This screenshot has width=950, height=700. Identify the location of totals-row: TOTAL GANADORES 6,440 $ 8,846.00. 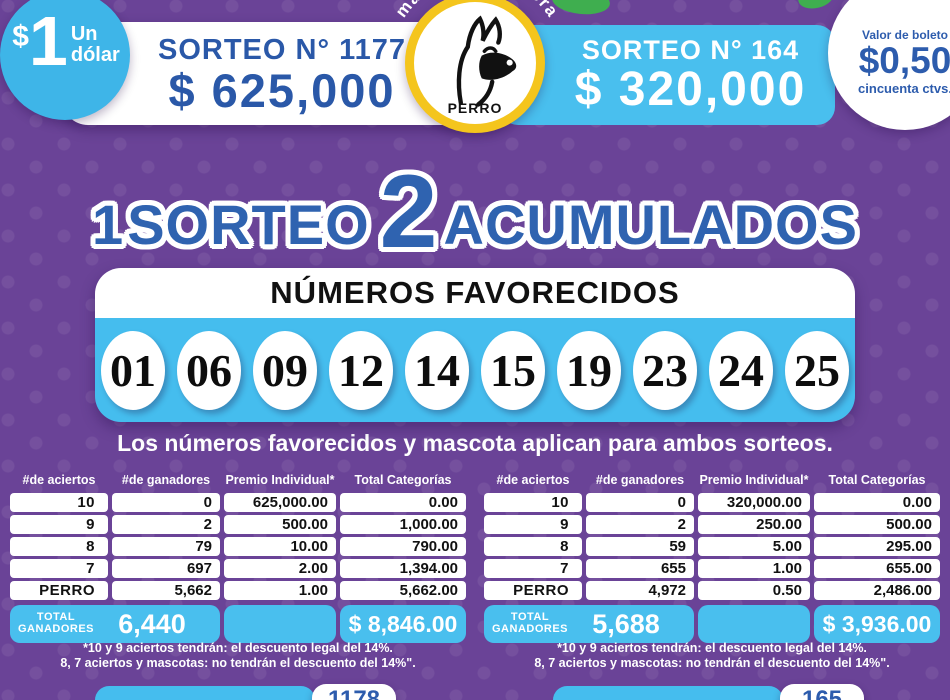
(238, 624).